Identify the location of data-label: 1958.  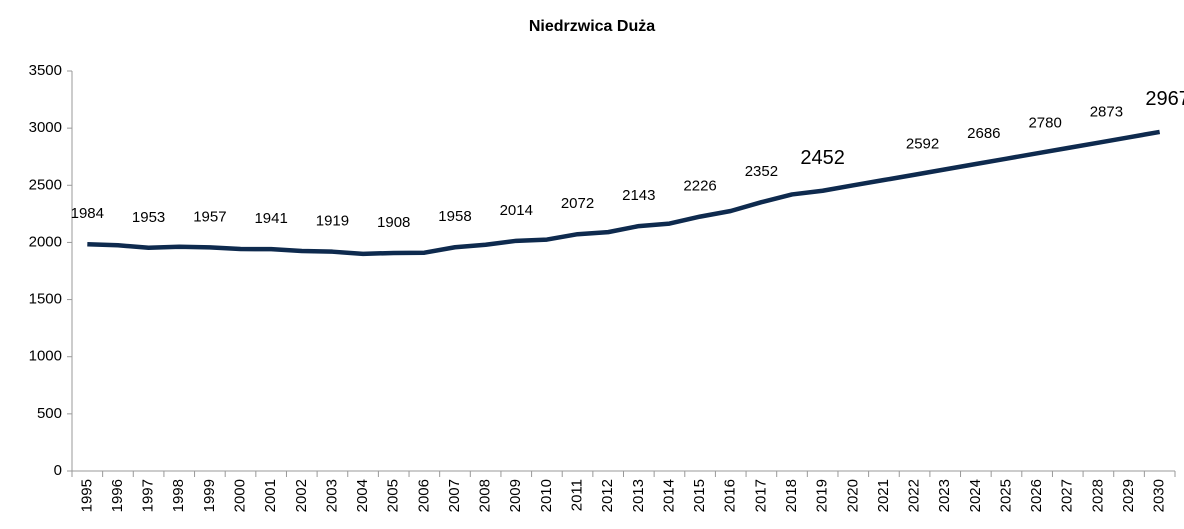
(454, 216).